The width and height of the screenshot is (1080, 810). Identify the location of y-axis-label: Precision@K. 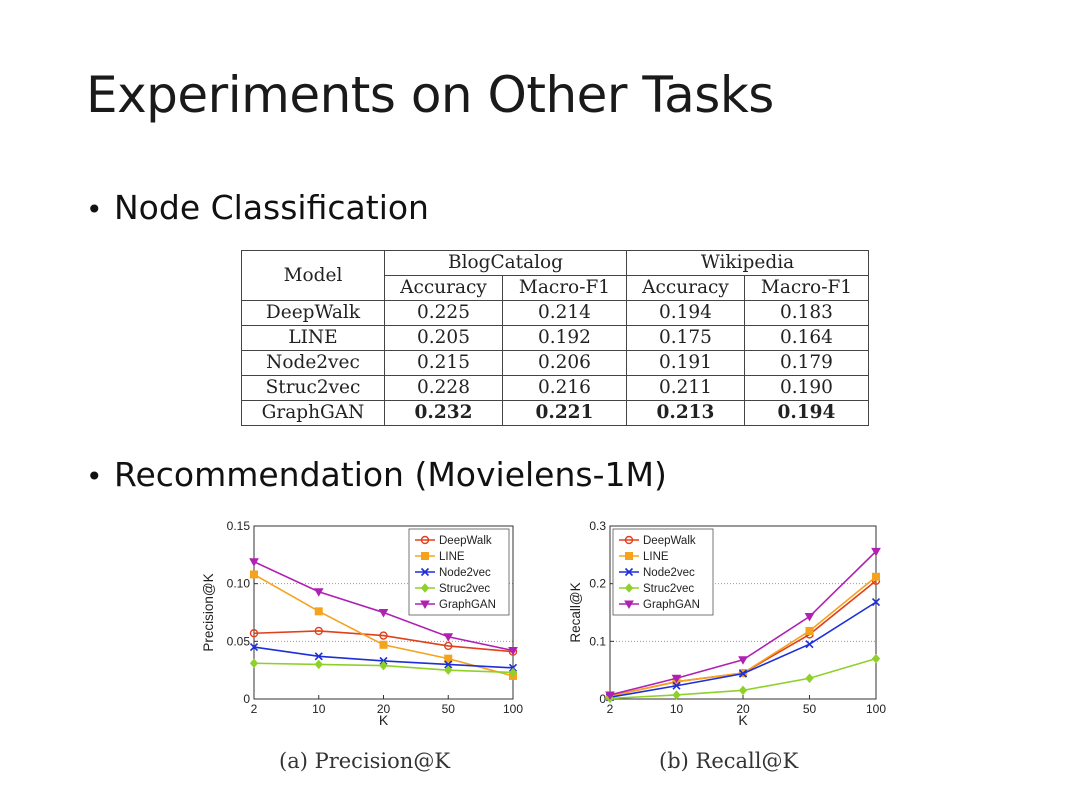
(208, 612).